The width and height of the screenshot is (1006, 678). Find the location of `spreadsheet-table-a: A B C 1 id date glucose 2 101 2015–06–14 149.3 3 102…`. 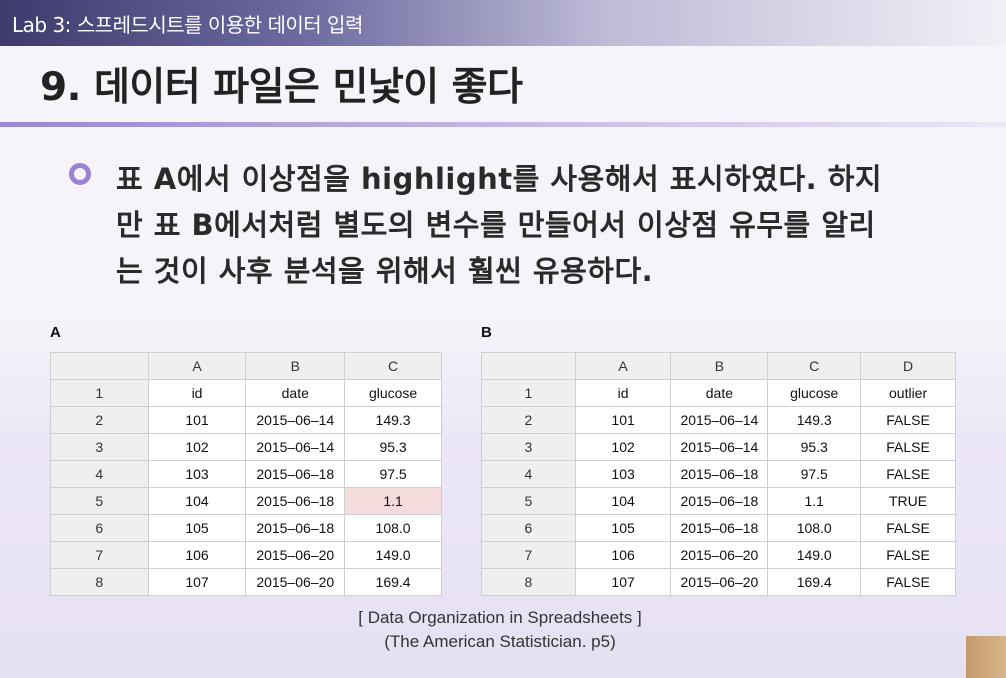

spreadsheet-table-a: A B C 1 id date glucose 2 101 2015–06–14 149.3 3 102… is located at coordinates (246, 474).